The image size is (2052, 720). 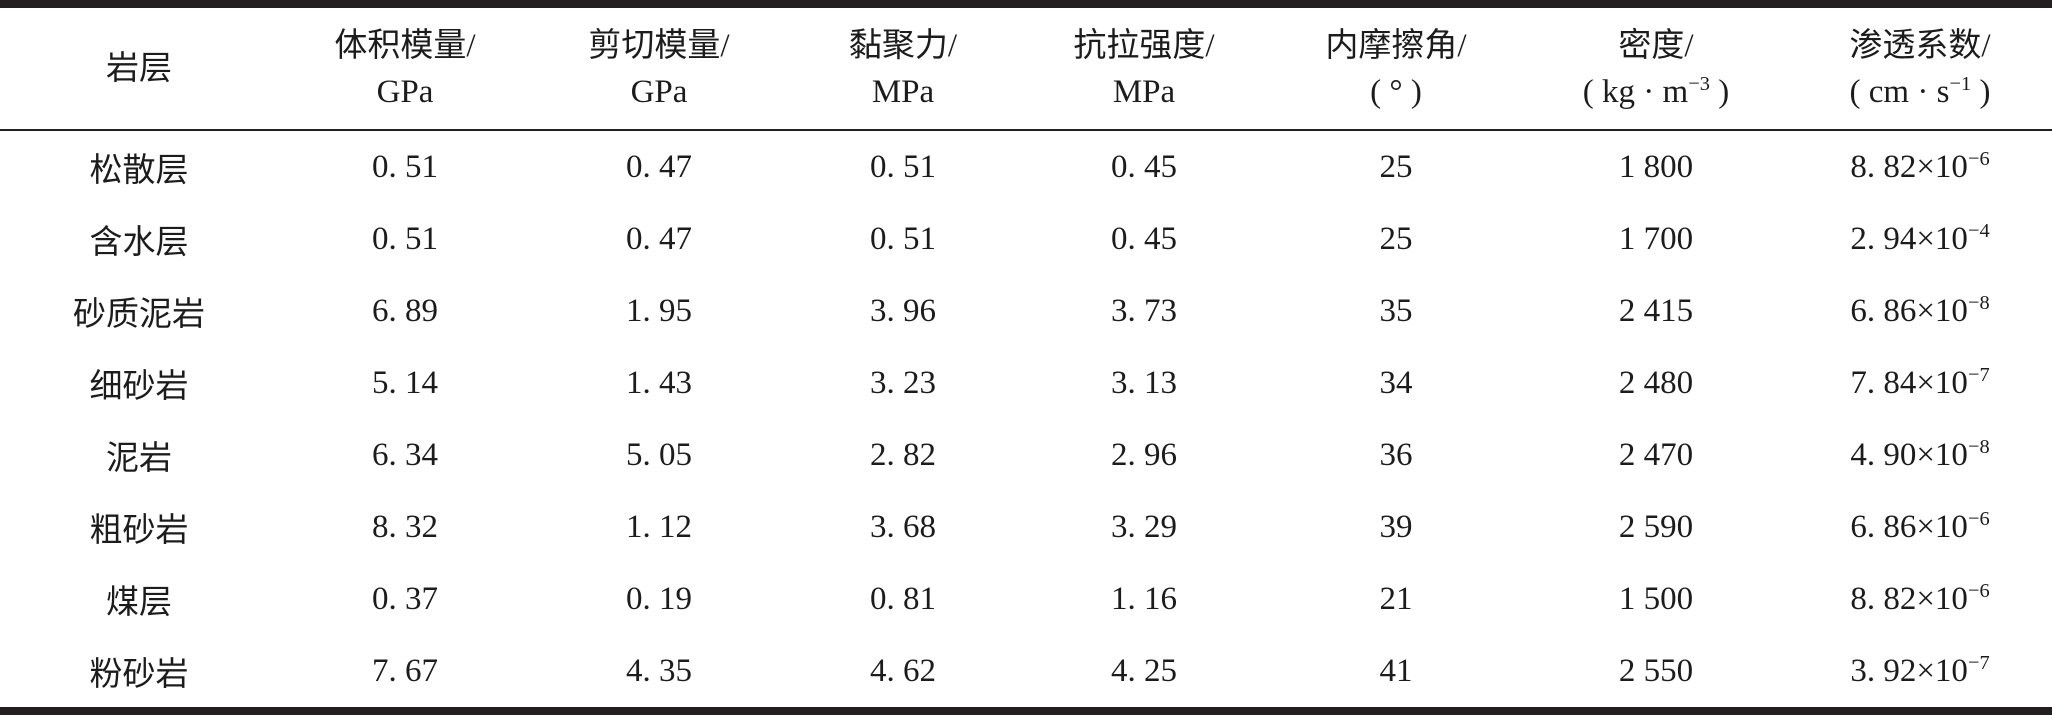 What do you see at coordinates (659, 526) in the screenshot?
I see `cell-shear-modulus: 1. 12` at bounding box center [659, 526].